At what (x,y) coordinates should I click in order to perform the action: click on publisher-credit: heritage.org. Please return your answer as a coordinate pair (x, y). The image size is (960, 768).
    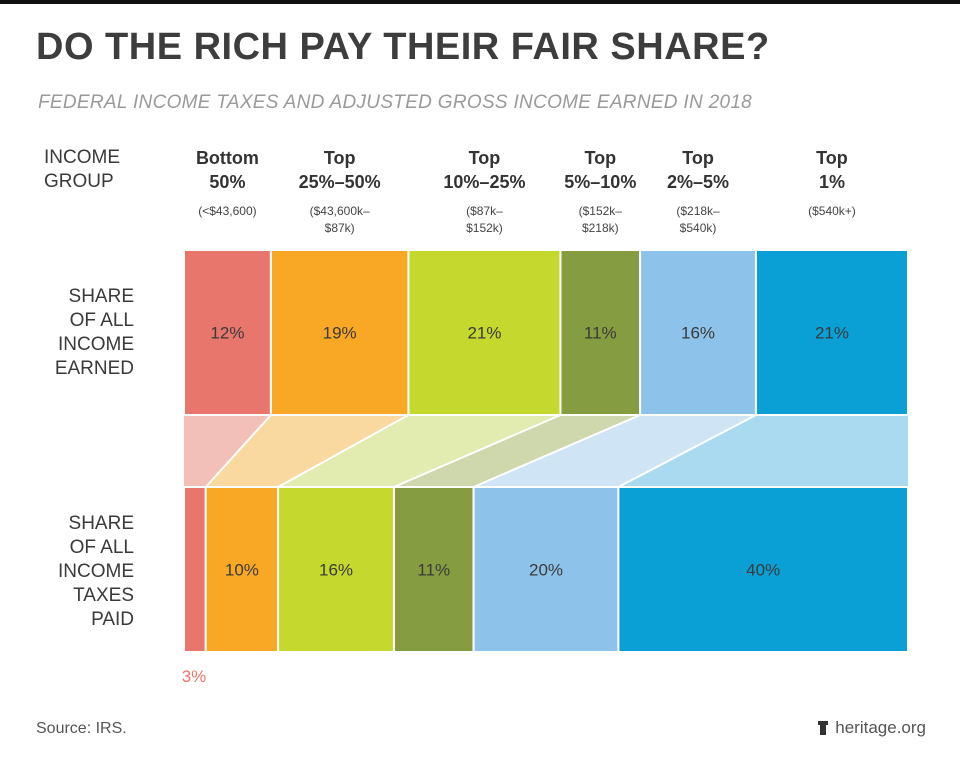
    Looking at the image, I should click on (871, 728).